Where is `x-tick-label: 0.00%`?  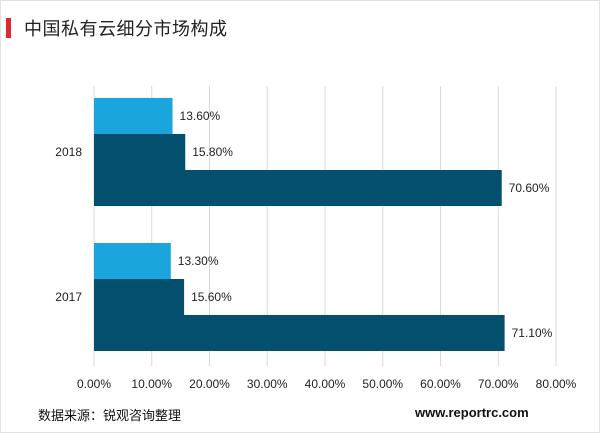 x-tick-label: 0.00% is located at coordinates (94, 384).